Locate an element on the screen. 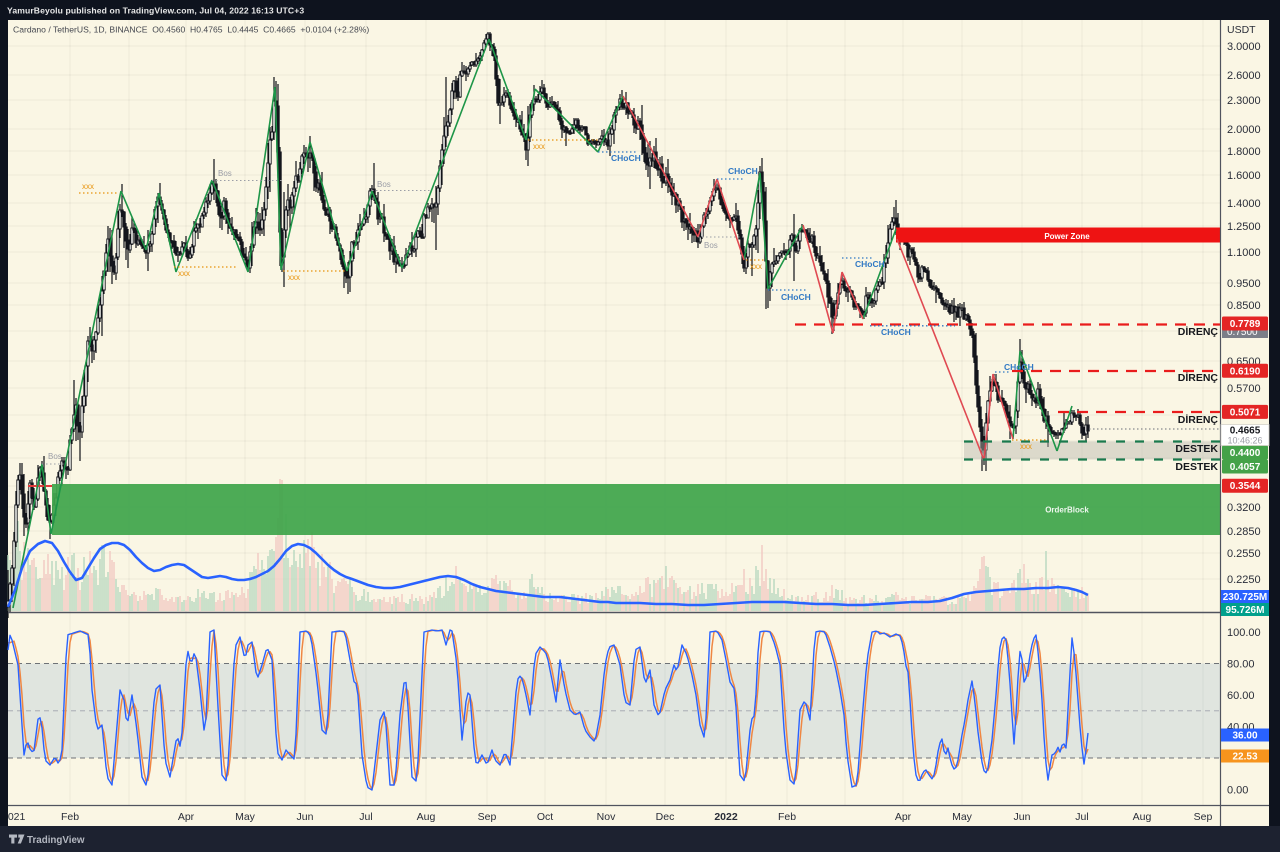 The height and width of the screenshot is (852, 1280). svg-text: Dec is located at coordinates (665, 817).